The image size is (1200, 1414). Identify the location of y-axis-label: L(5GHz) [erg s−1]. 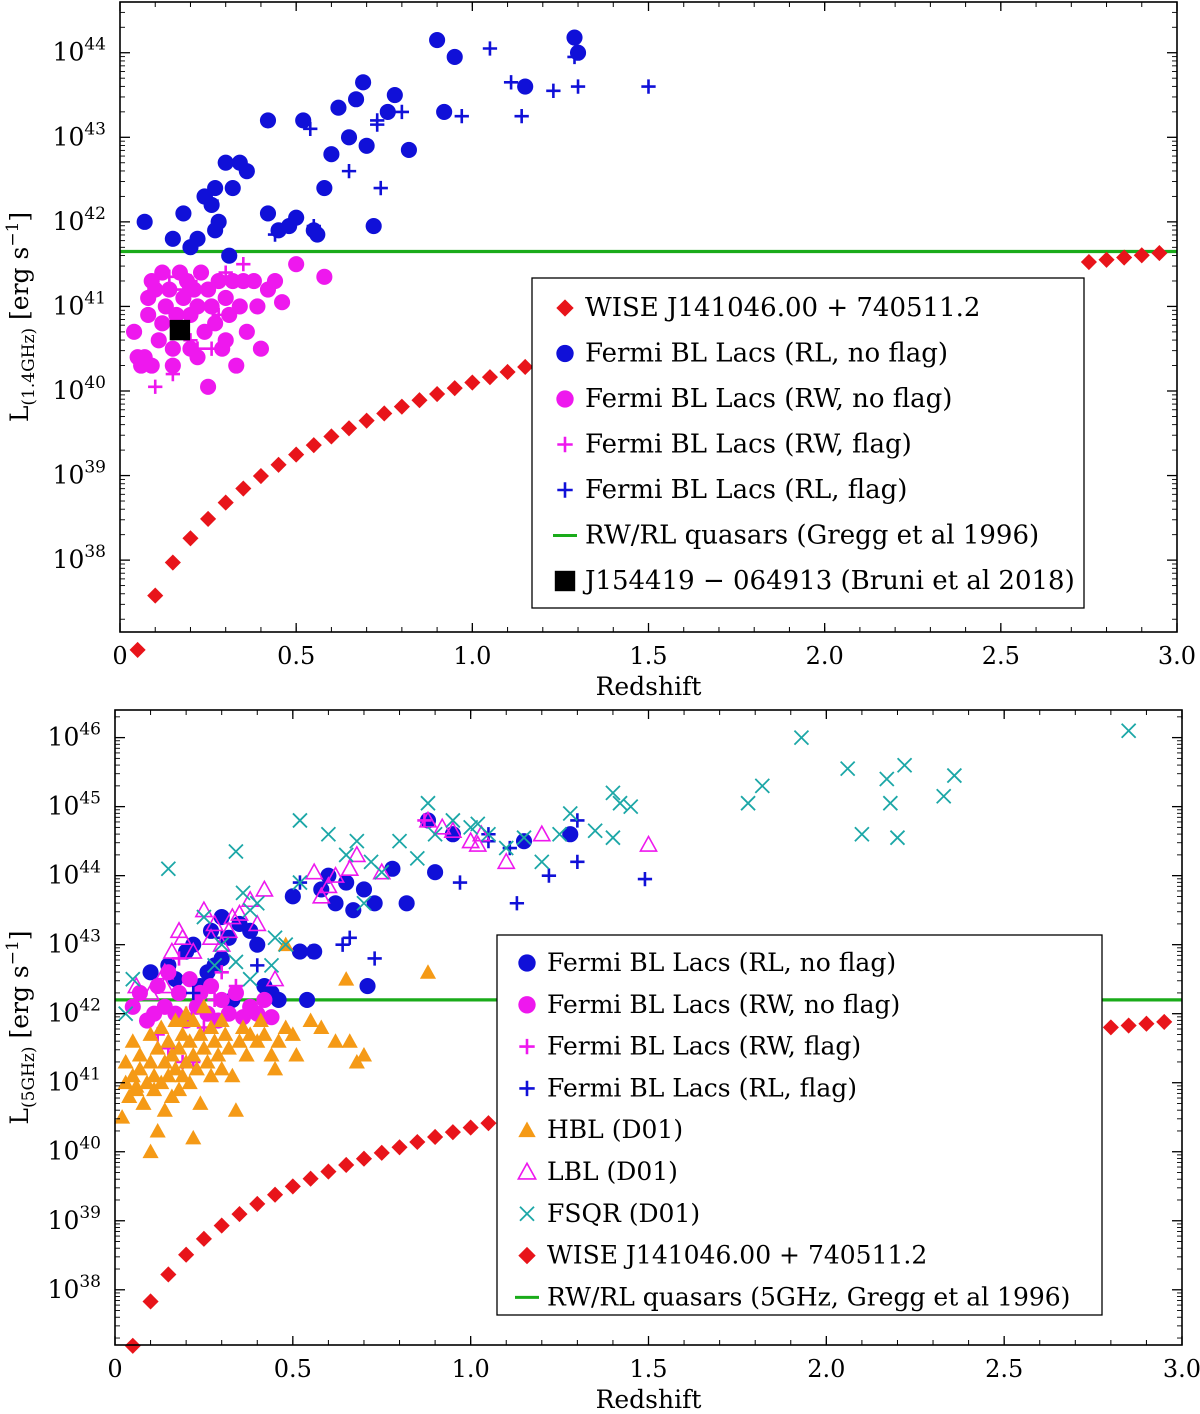
(21, 1027).